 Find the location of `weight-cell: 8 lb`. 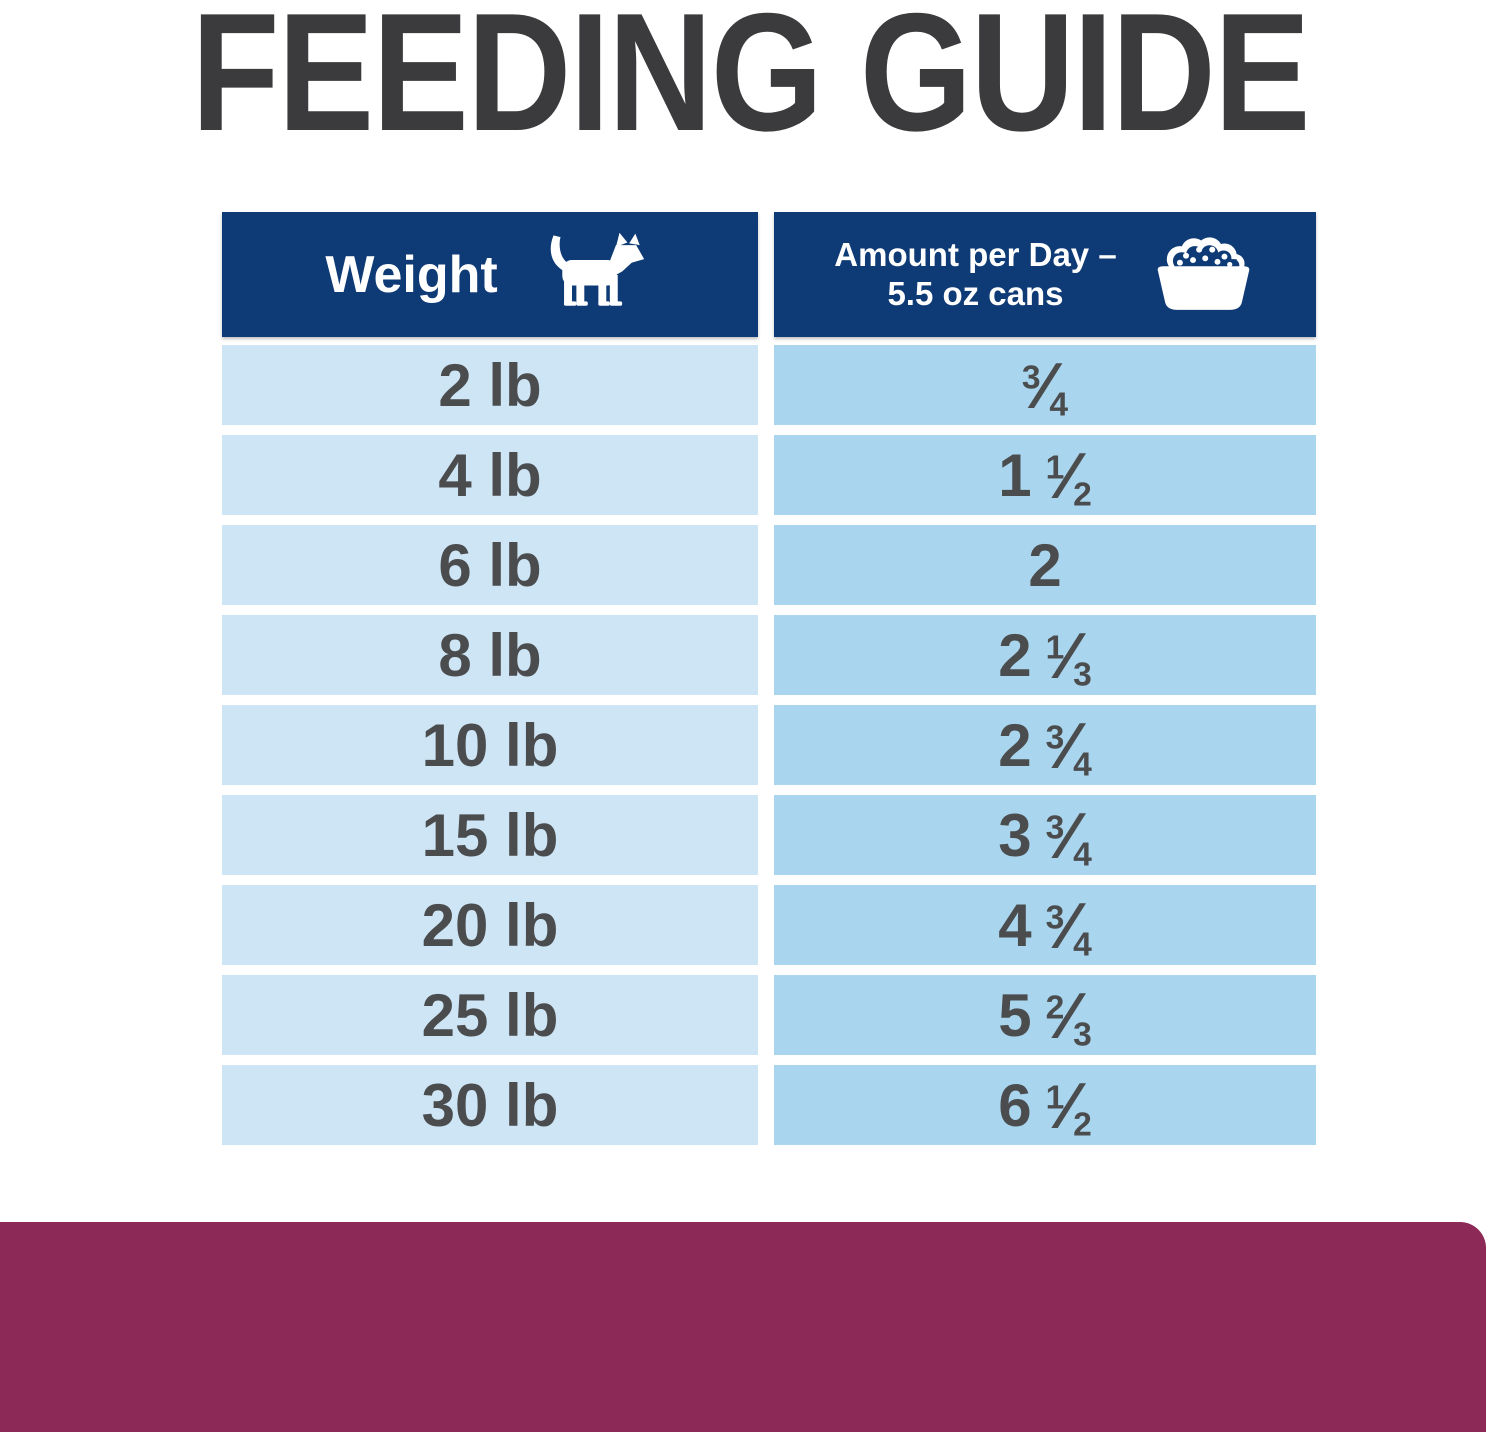

weight-cell: 8 lb is located at coordinates (490, 655).